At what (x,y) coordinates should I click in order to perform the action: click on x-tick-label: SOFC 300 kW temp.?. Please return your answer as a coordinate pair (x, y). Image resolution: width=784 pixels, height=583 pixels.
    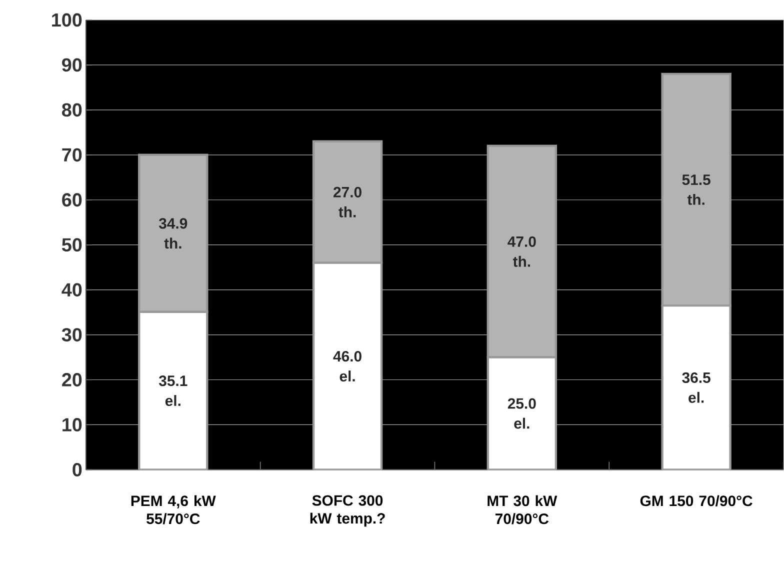
    Looking at the image, I should click on (347, 511).